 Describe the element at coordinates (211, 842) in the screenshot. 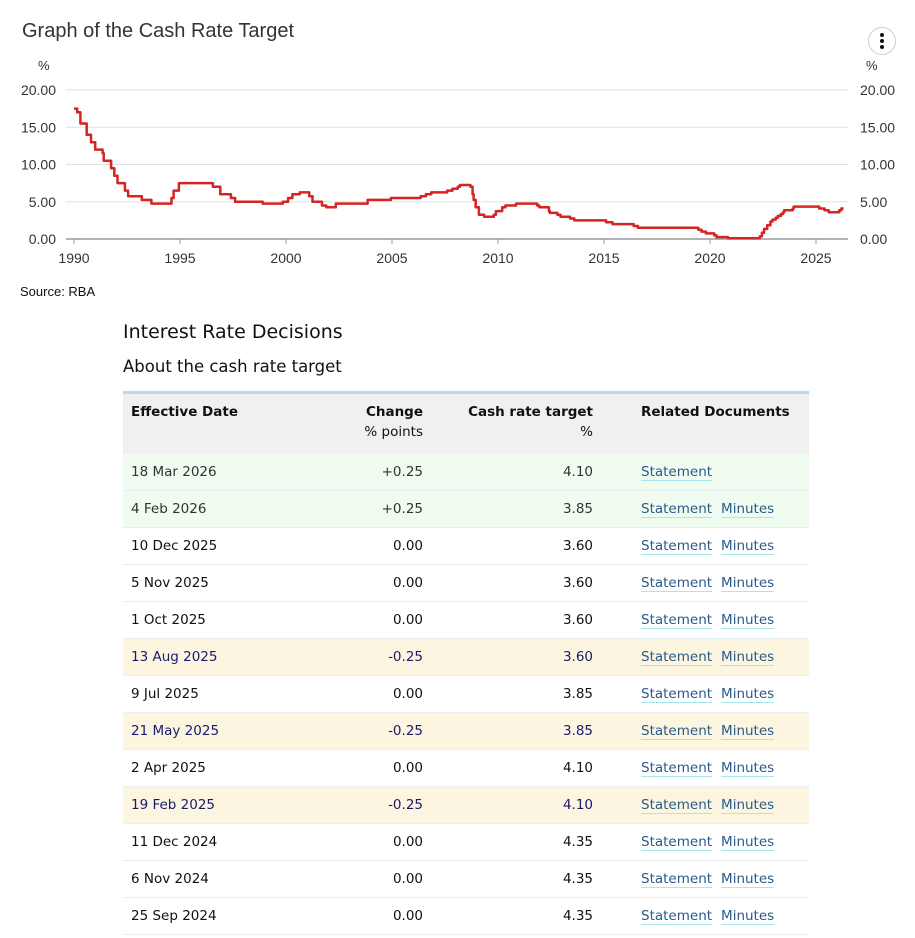

I see `effective-date-cell: 11 Dec 2024` at that location.